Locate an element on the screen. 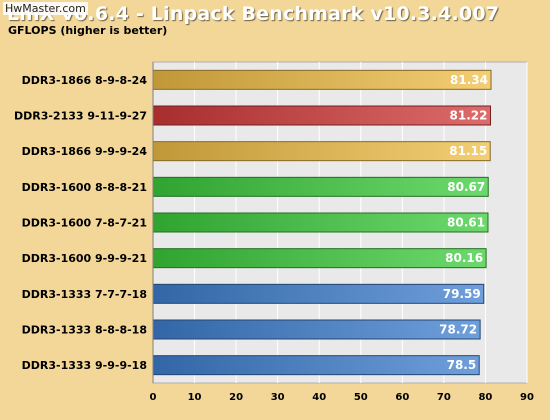  category-label: DDR3-1600 7-8-7-21 is located at coordinates (84, 223).